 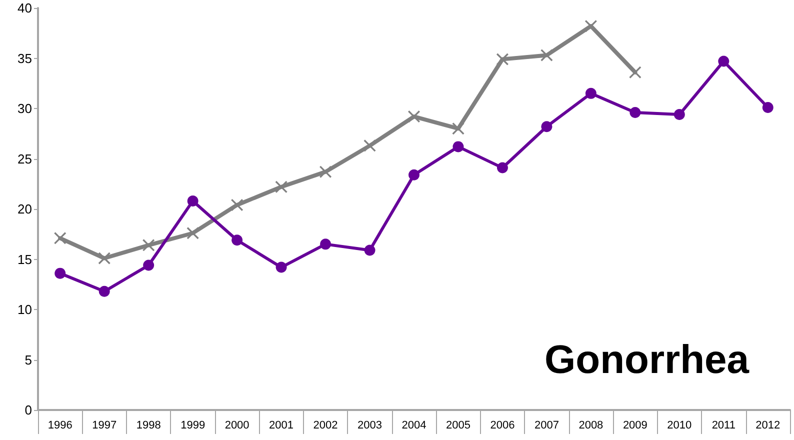 What do you see at coordinates (28, 360) in the screenshot?
I see `y-tick-label: 5` at bounding box center [28, 360].